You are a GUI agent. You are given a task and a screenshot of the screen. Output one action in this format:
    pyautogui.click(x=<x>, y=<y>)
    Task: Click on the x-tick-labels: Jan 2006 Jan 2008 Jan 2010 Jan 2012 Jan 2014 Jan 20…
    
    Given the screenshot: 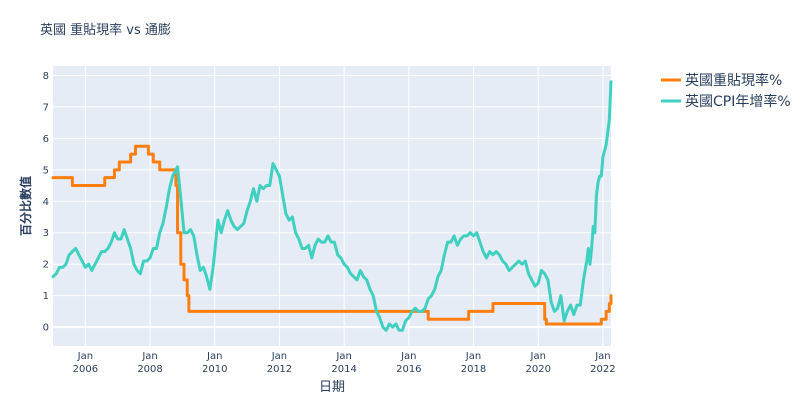 What is the action you would take?
    pyautogui.click(x=344, y=363)
    